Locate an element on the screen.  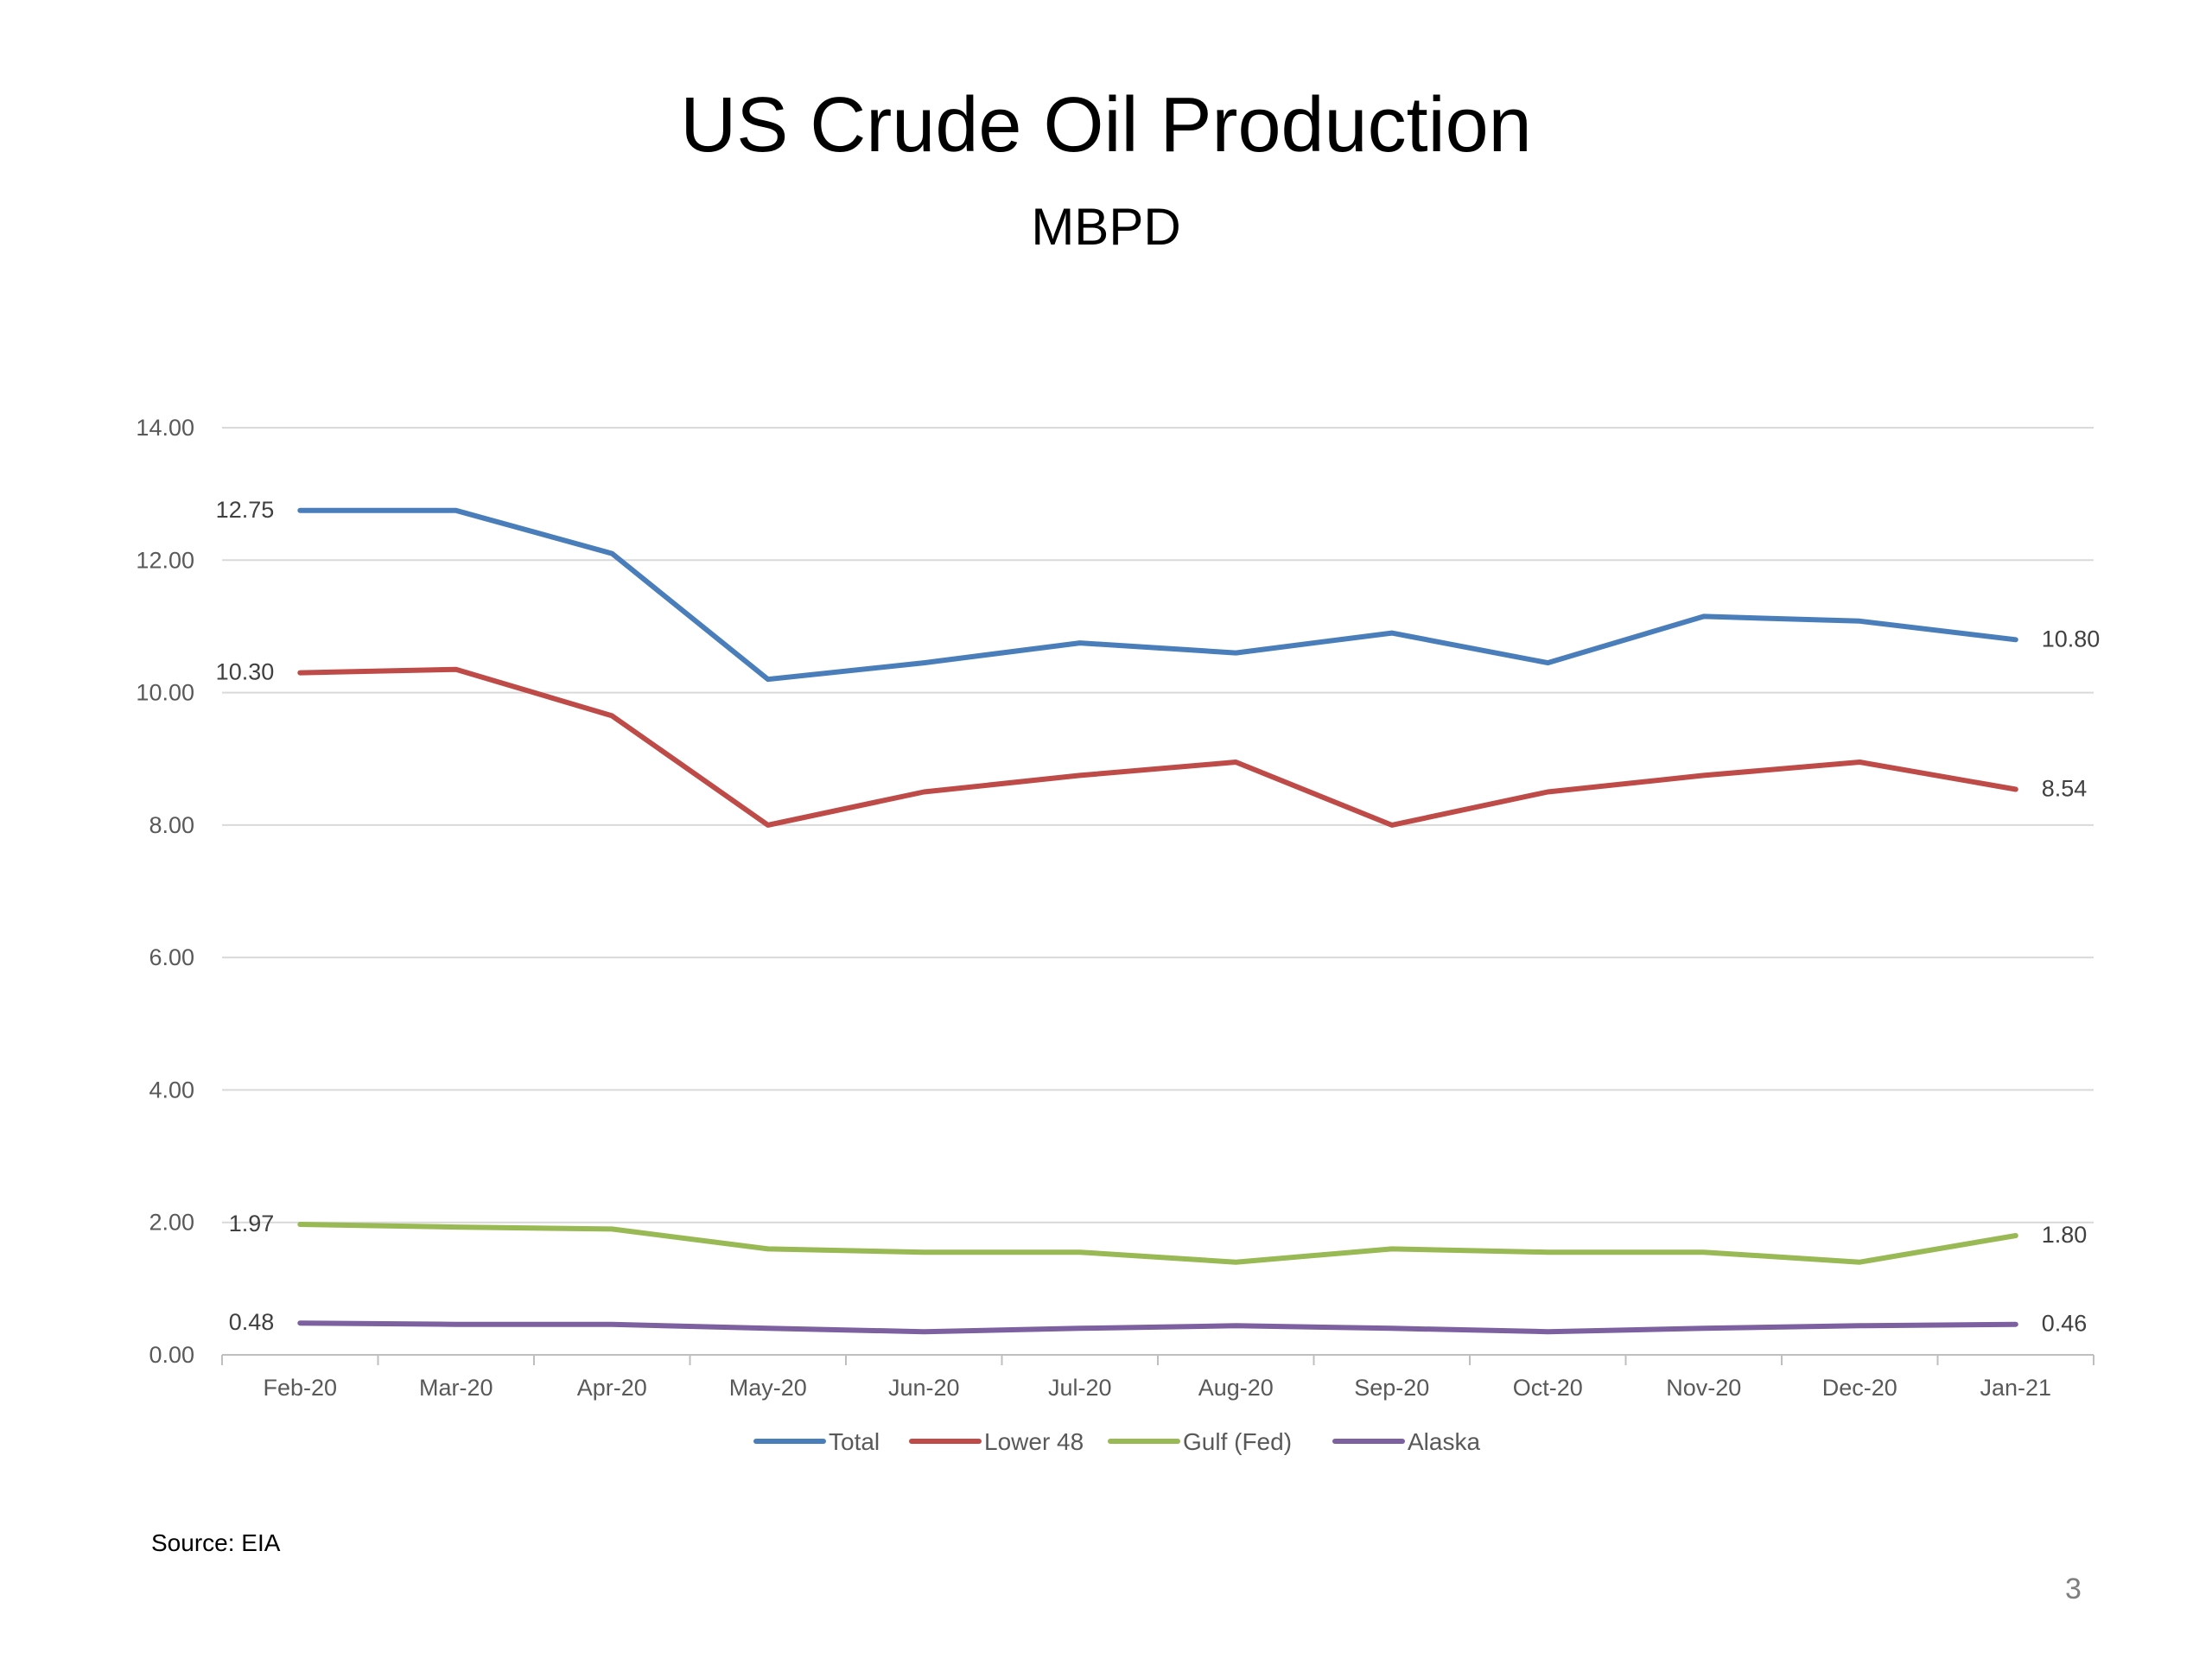
x-tick-label: Sep-20 is located at coordinates (1391, 1388).